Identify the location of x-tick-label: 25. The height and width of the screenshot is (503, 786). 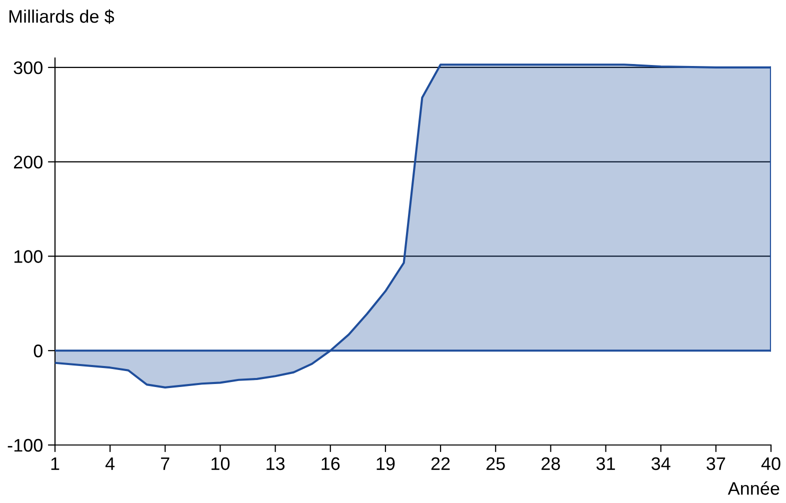
(495, 463).